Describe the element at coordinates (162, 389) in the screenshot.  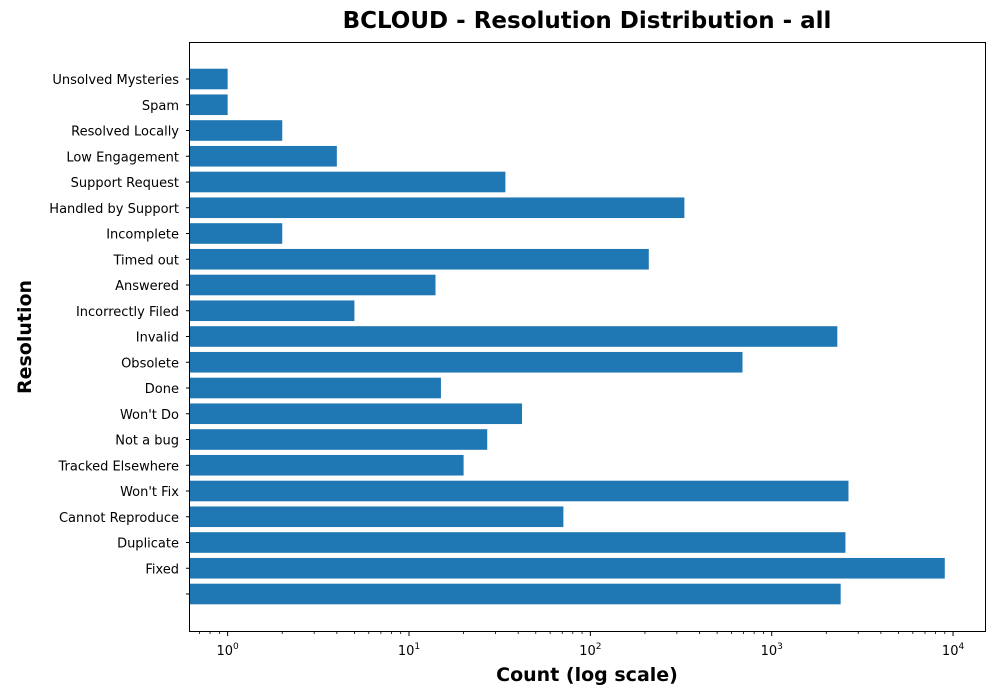
I see `y-tick-label: Done` at that location.